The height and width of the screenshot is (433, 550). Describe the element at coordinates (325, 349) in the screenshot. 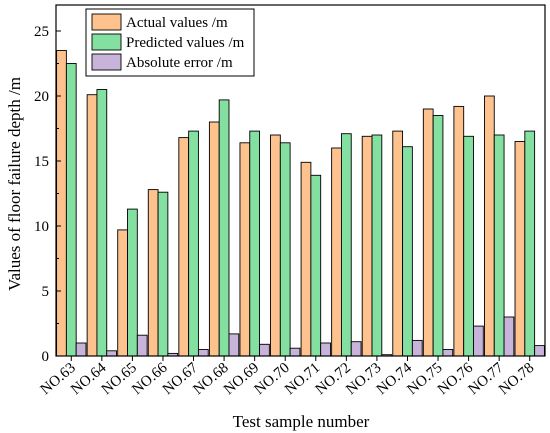

I see `bar-3-no71` at that location.